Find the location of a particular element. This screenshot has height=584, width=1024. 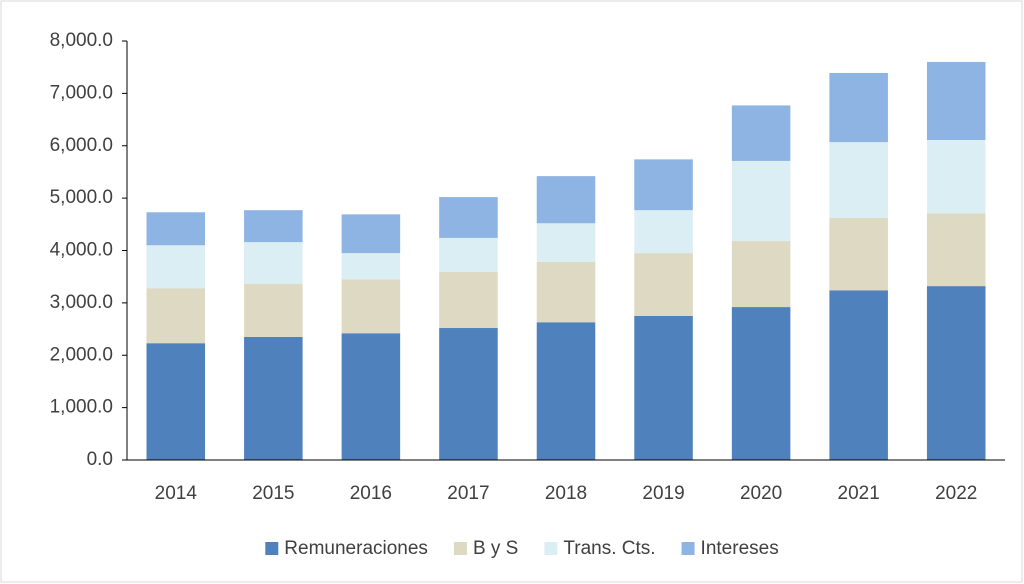

legend: Remuneraciones B y S Trans. Cts. Intereses is located at coordinates (522, 548).